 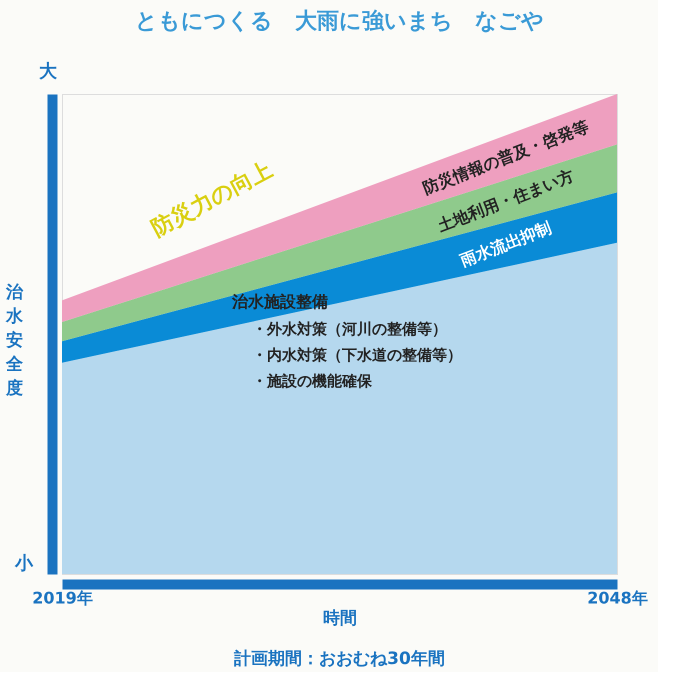 I want to click on y-axis-title: 治水安全度, so click(x=14, y=340).